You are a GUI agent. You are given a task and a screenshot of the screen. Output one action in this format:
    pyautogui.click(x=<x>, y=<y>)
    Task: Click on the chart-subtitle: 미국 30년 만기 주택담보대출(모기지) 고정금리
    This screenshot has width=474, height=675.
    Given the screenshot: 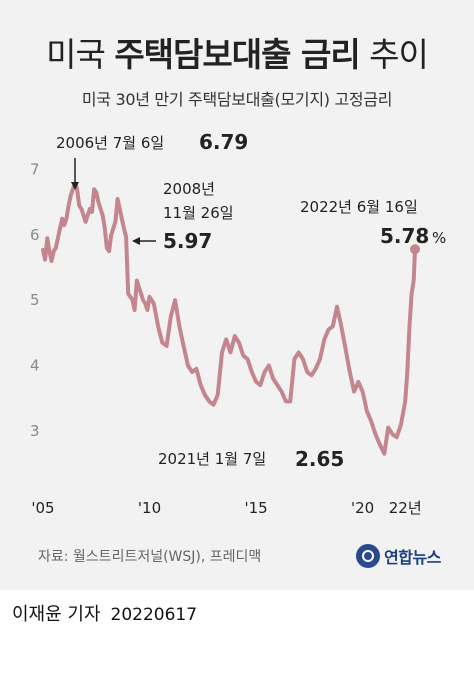 What is the action you would take?
    pyautogui.click(x=237, y=99)
    